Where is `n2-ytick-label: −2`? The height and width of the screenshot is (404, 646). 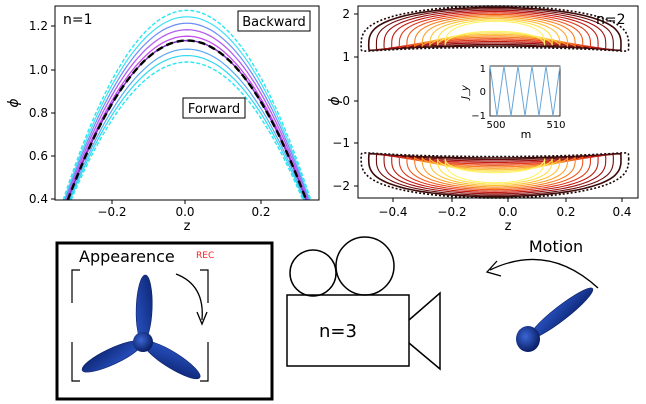
n2-ytick-label: −2 is located at coordinates (341, 186).